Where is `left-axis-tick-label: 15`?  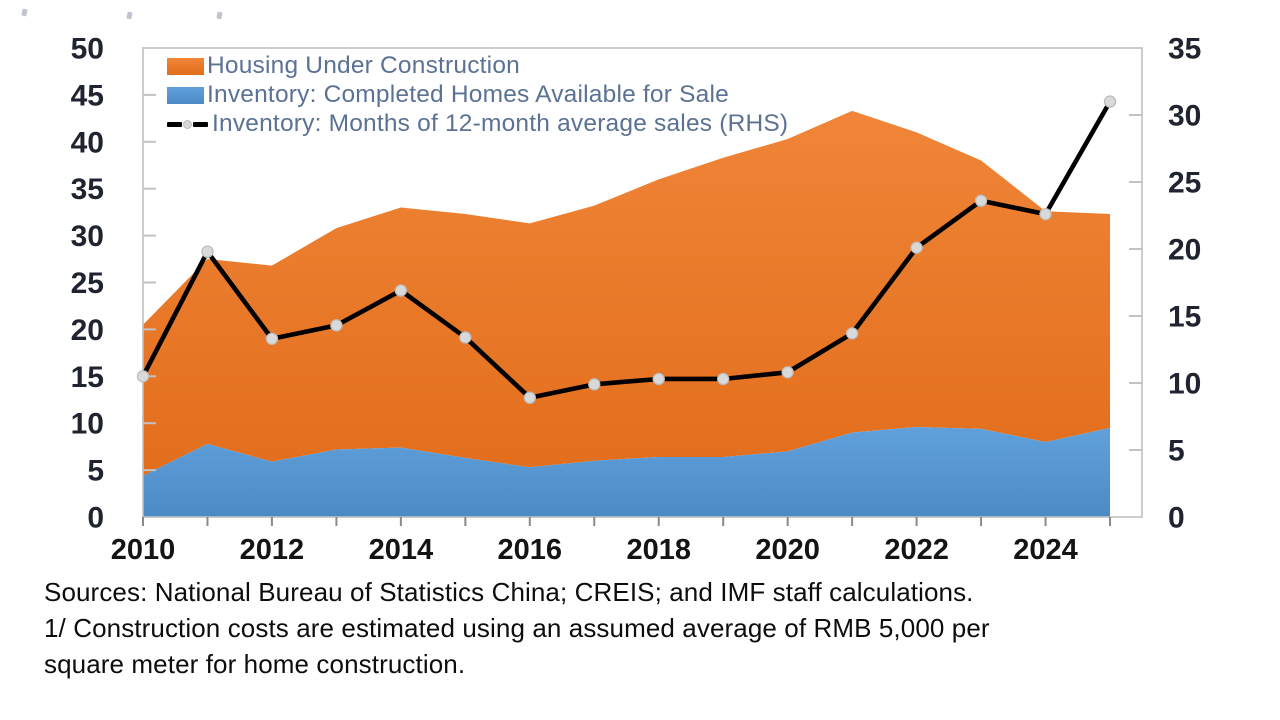 left-axis-tick-label: 15 is located at coordinates (87, 377).